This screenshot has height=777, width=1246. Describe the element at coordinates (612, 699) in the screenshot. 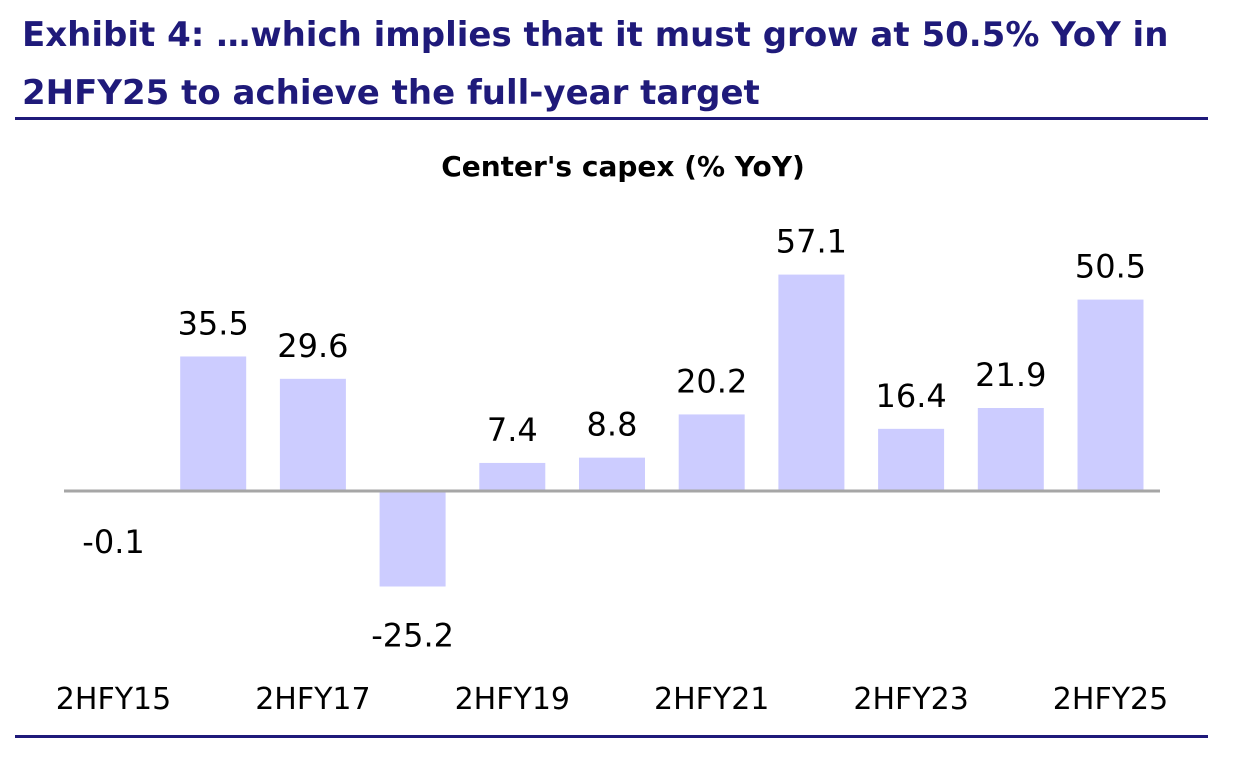

I see `x-tick-labels-layer: 2HFY15 2HFY17 2HFY19 2HFY21 2HFY23 2HFY25` at that location.